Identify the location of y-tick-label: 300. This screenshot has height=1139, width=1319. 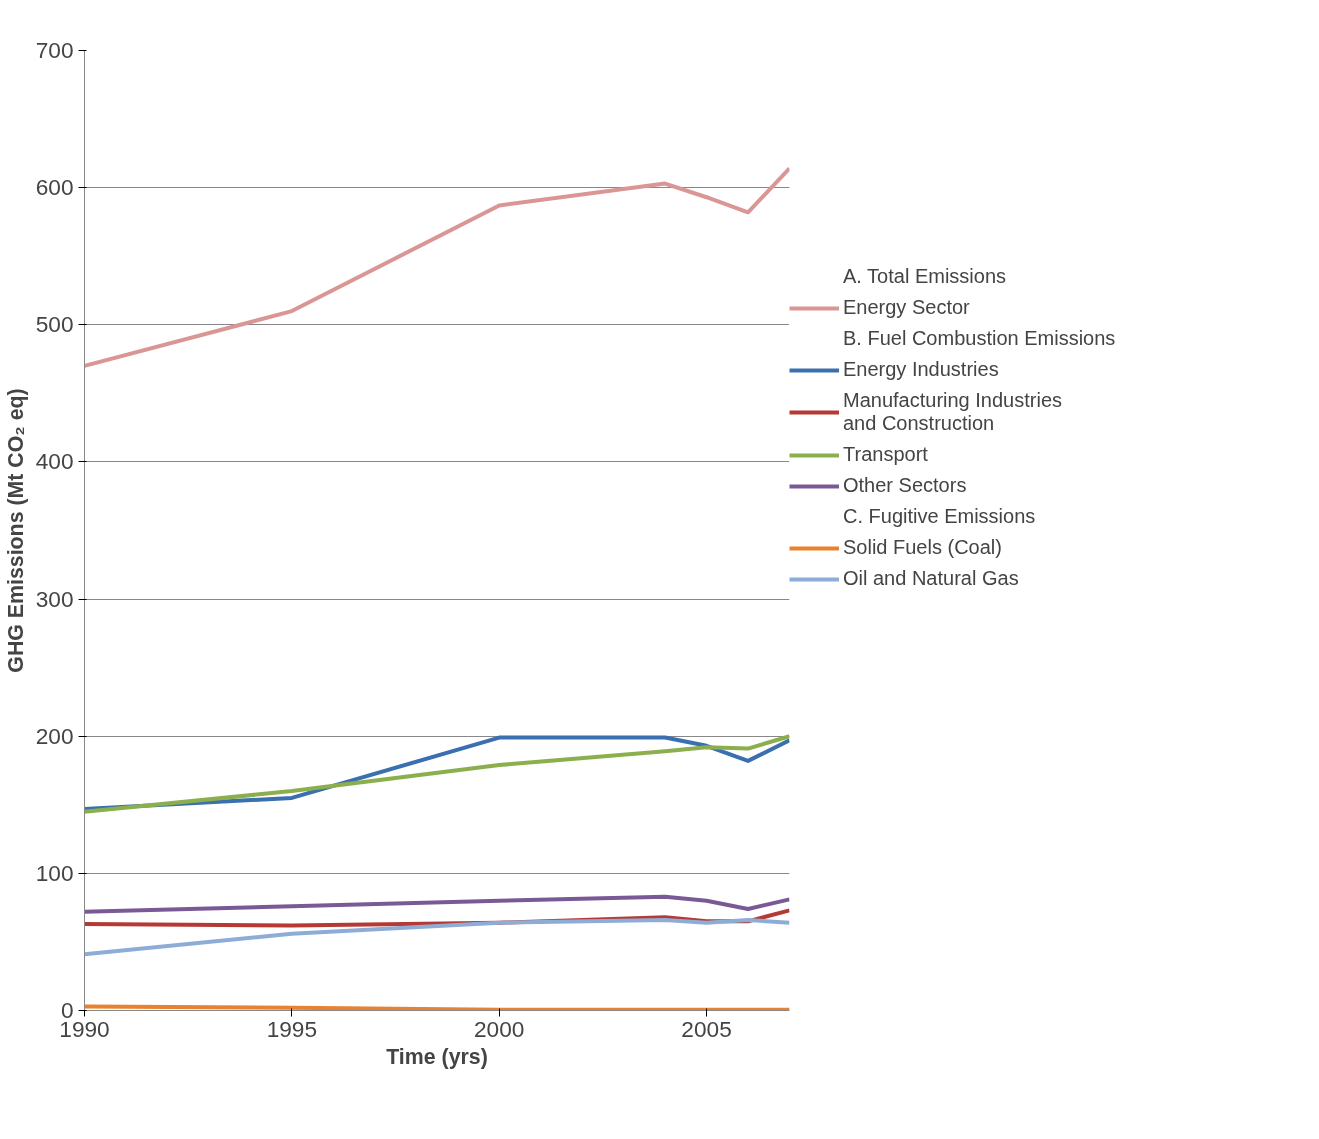
(54, 598).